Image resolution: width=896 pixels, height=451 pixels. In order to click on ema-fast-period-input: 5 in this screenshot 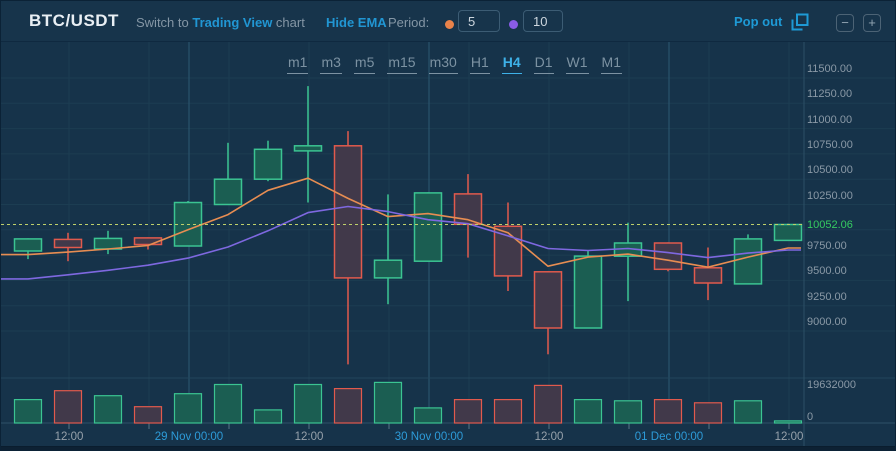, I will do `click(479, 21)`.